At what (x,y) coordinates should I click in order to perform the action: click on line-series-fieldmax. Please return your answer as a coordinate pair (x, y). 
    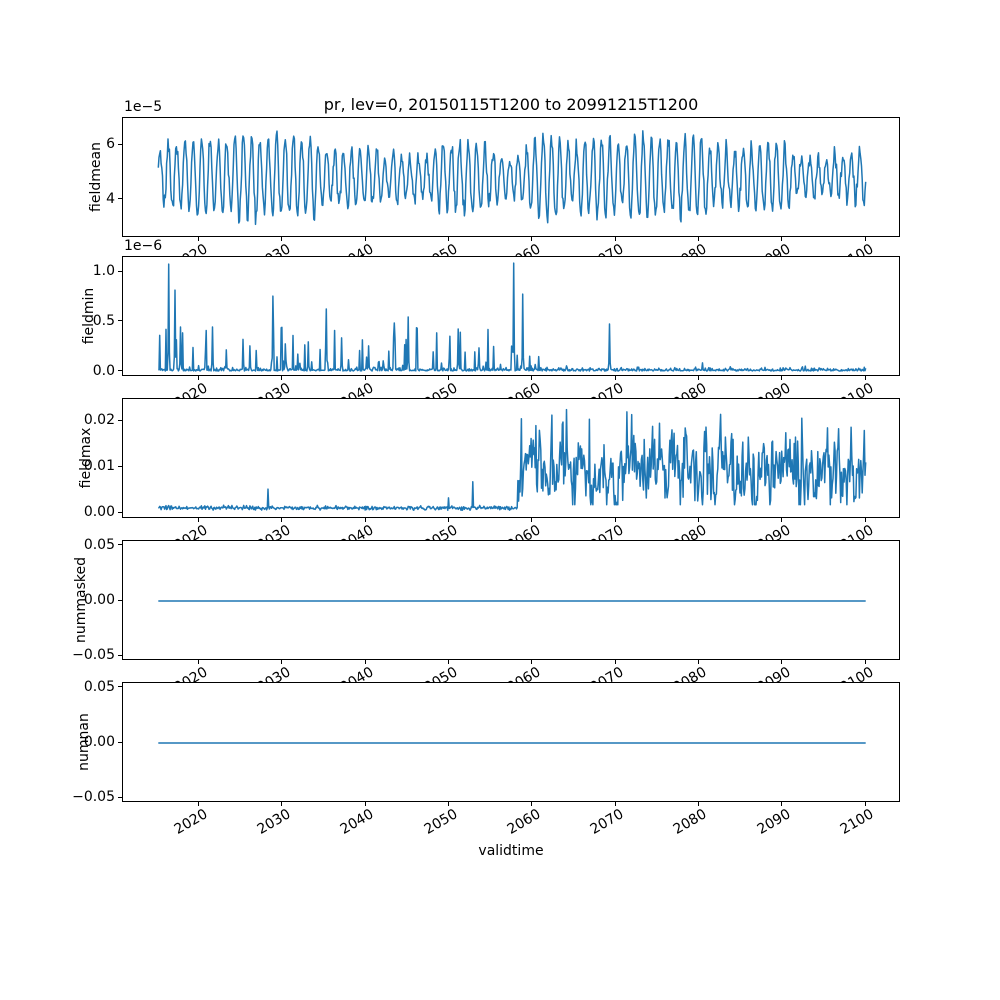
    Looking at the image, I should click on (512, 460).